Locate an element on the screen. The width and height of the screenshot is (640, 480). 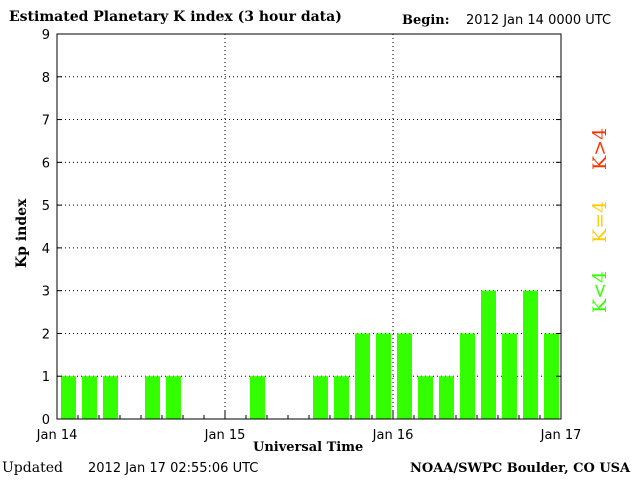
y-tick-label: 8 is located at coordinates (46, 78).